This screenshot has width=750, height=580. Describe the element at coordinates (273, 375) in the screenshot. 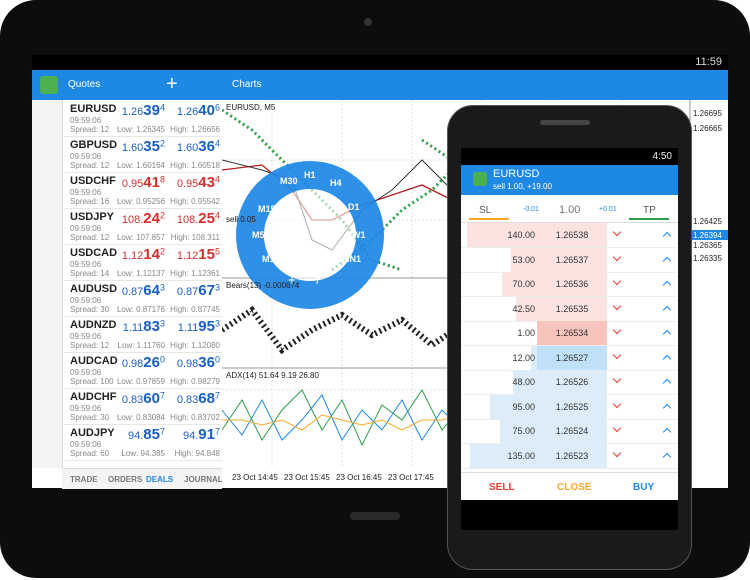

I see `indicator-label: ADX(14) 51.64 9.19 26.80` at that location.